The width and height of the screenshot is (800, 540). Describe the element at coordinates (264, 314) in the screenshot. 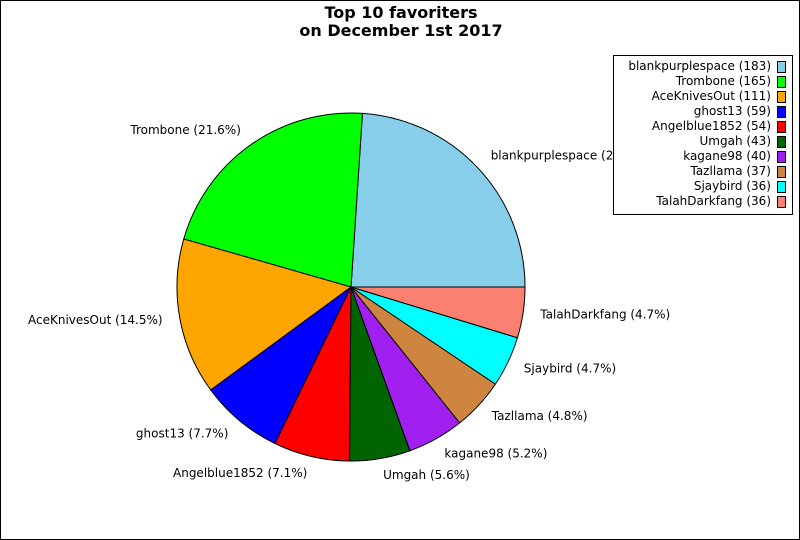

I see `pie-slice-aceknivesout` at that location.